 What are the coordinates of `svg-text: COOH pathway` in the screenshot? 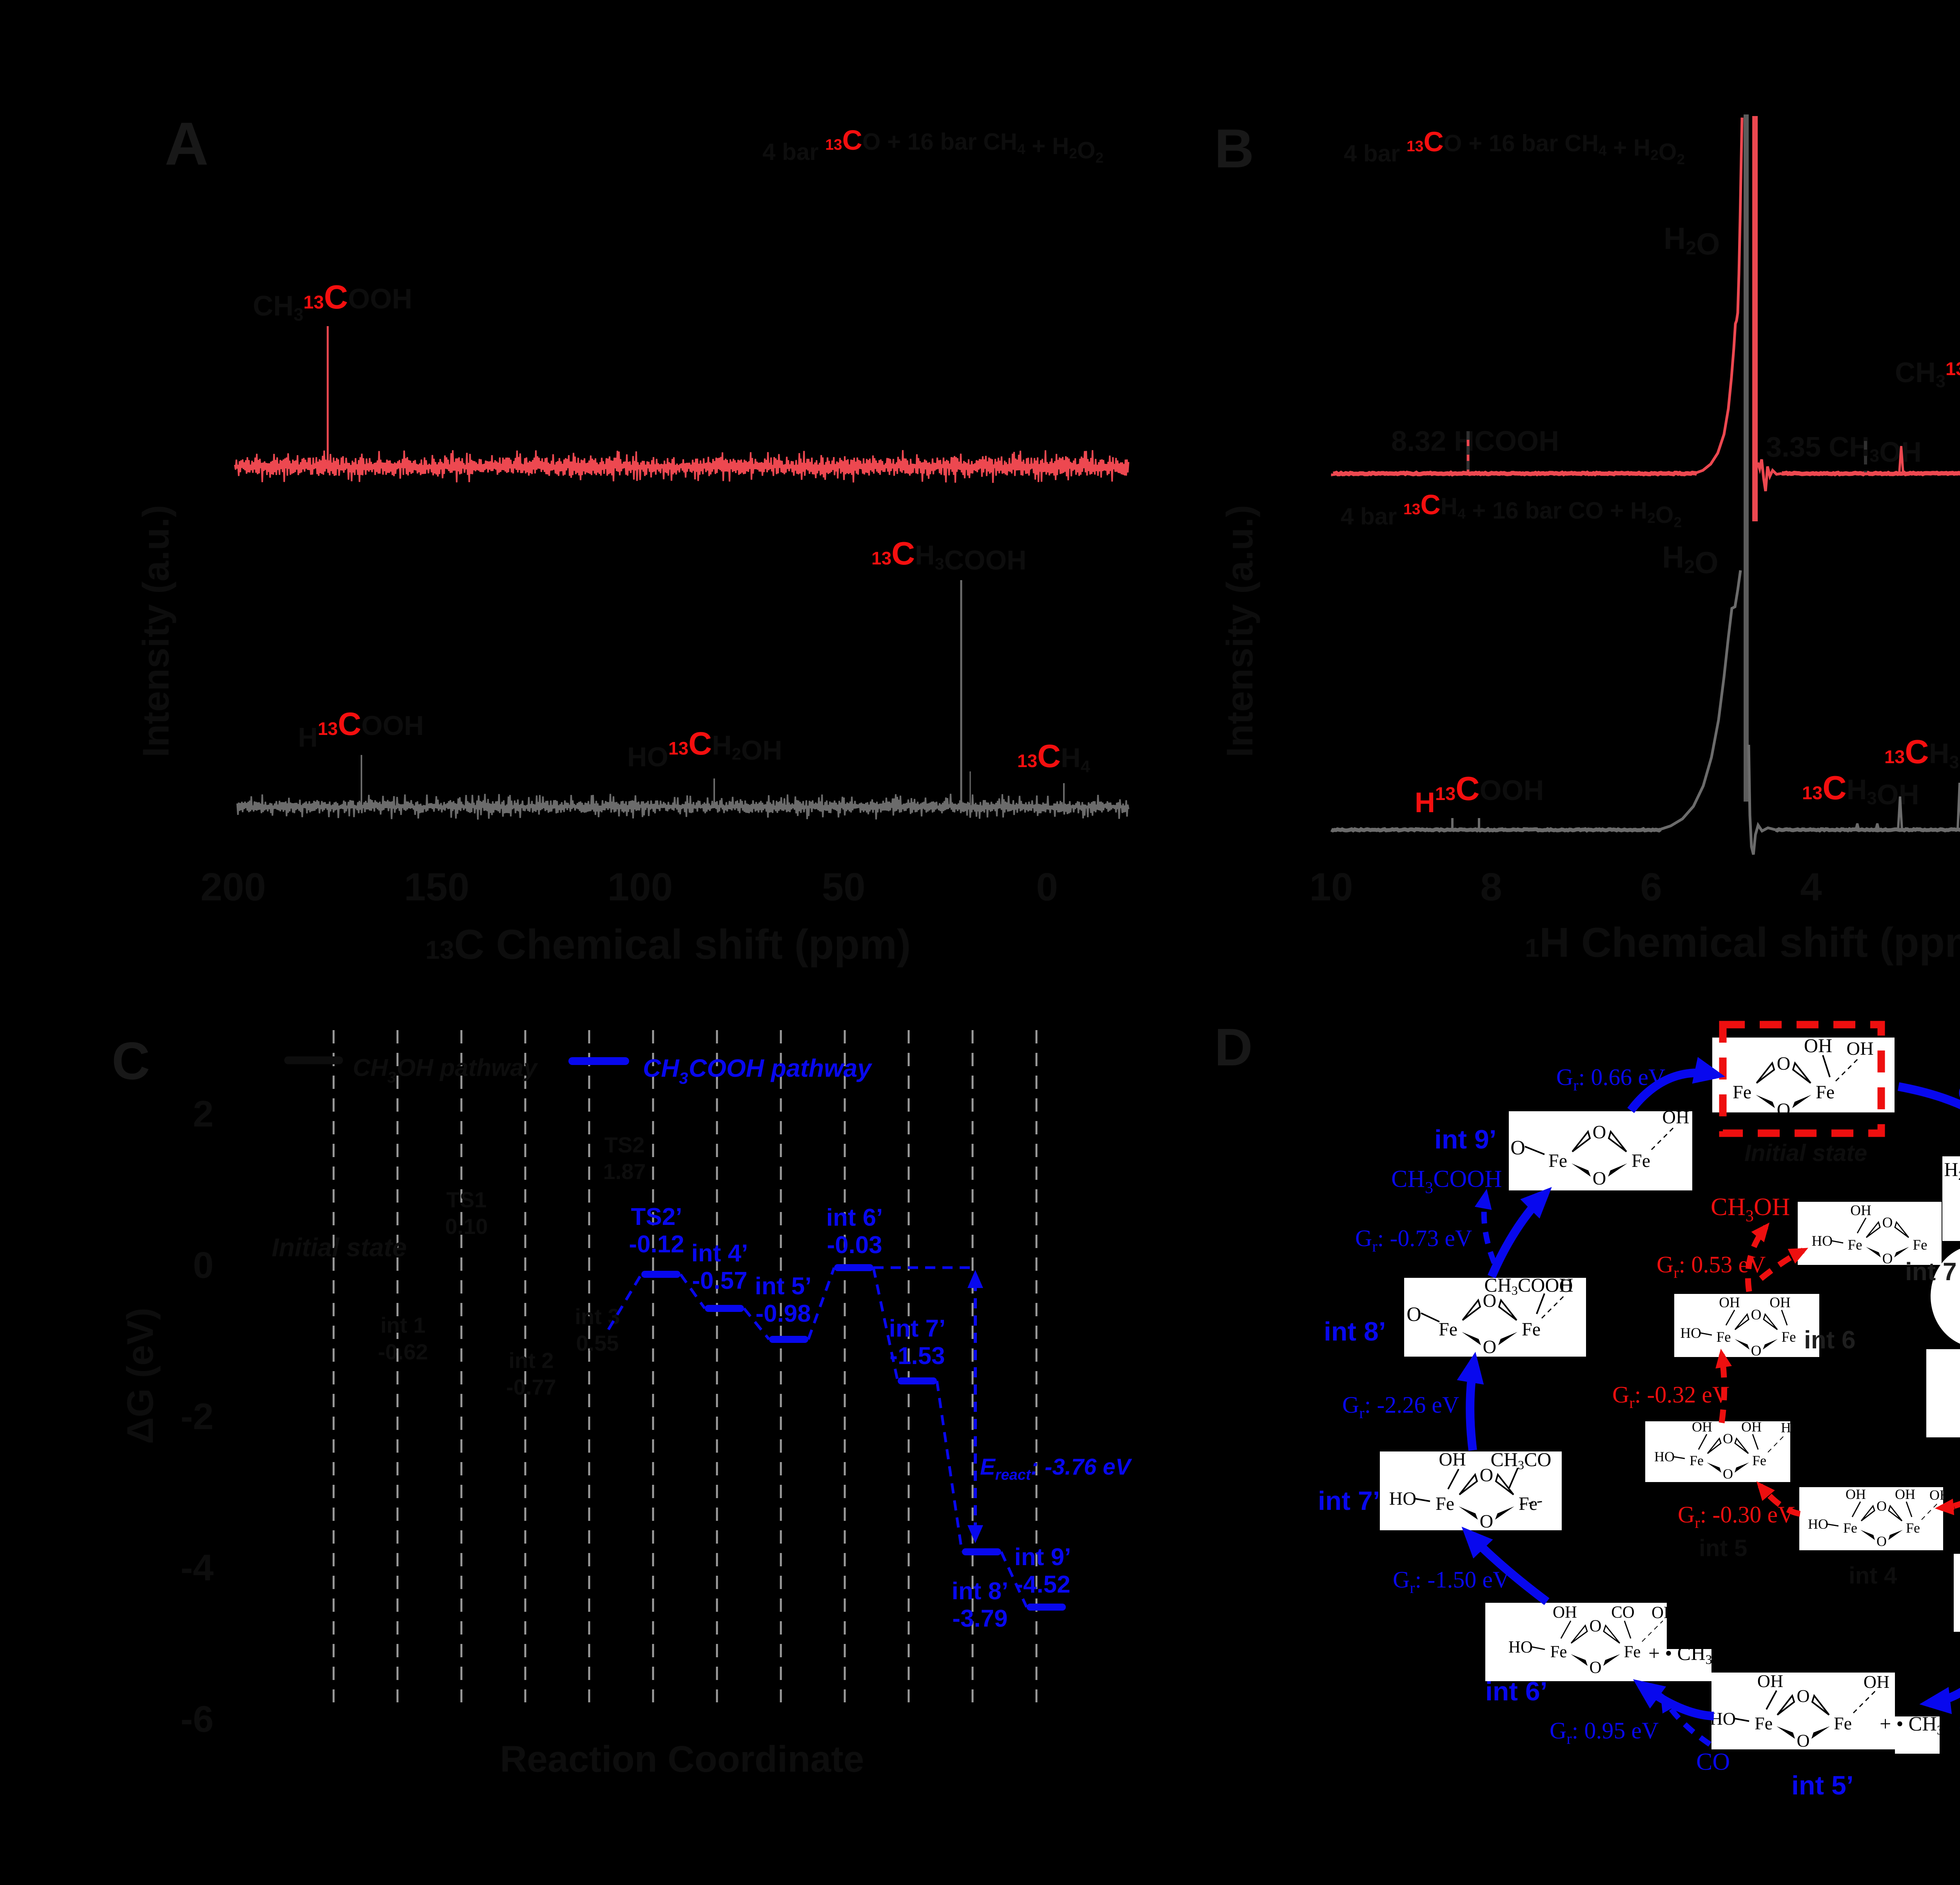 It's located at (781, 1068).